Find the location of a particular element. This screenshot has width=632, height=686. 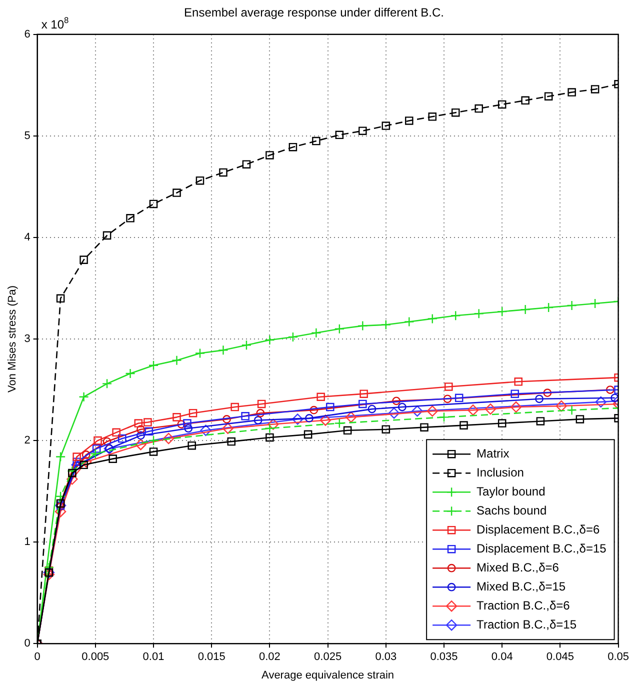

x-tick-label: 0.015 is located at coordinates (212, 657).